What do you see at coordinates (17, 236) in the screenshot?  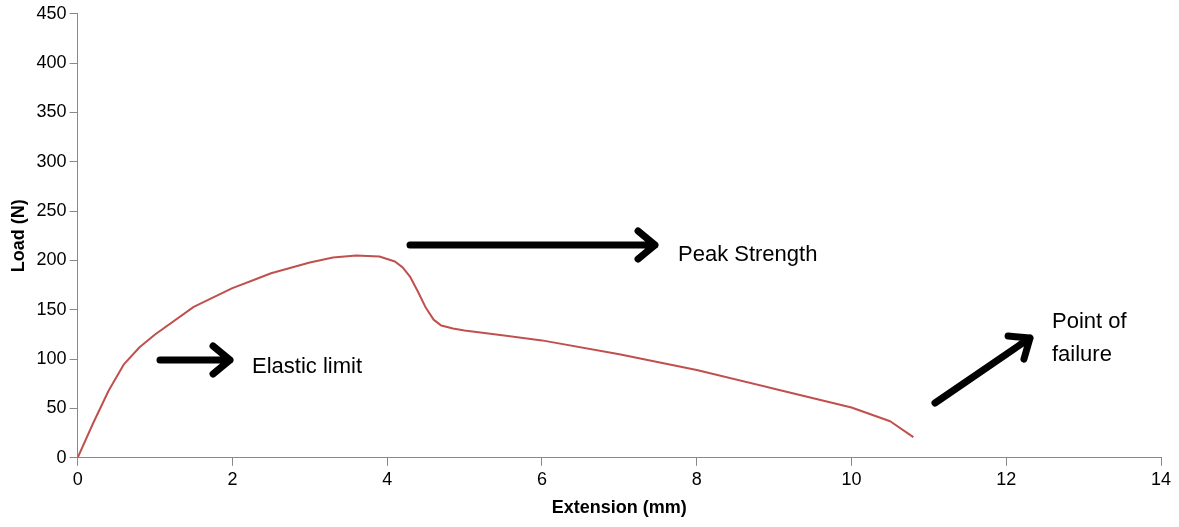 I see `y-axis-title: Load (N)` at bounding box center [17, 236].